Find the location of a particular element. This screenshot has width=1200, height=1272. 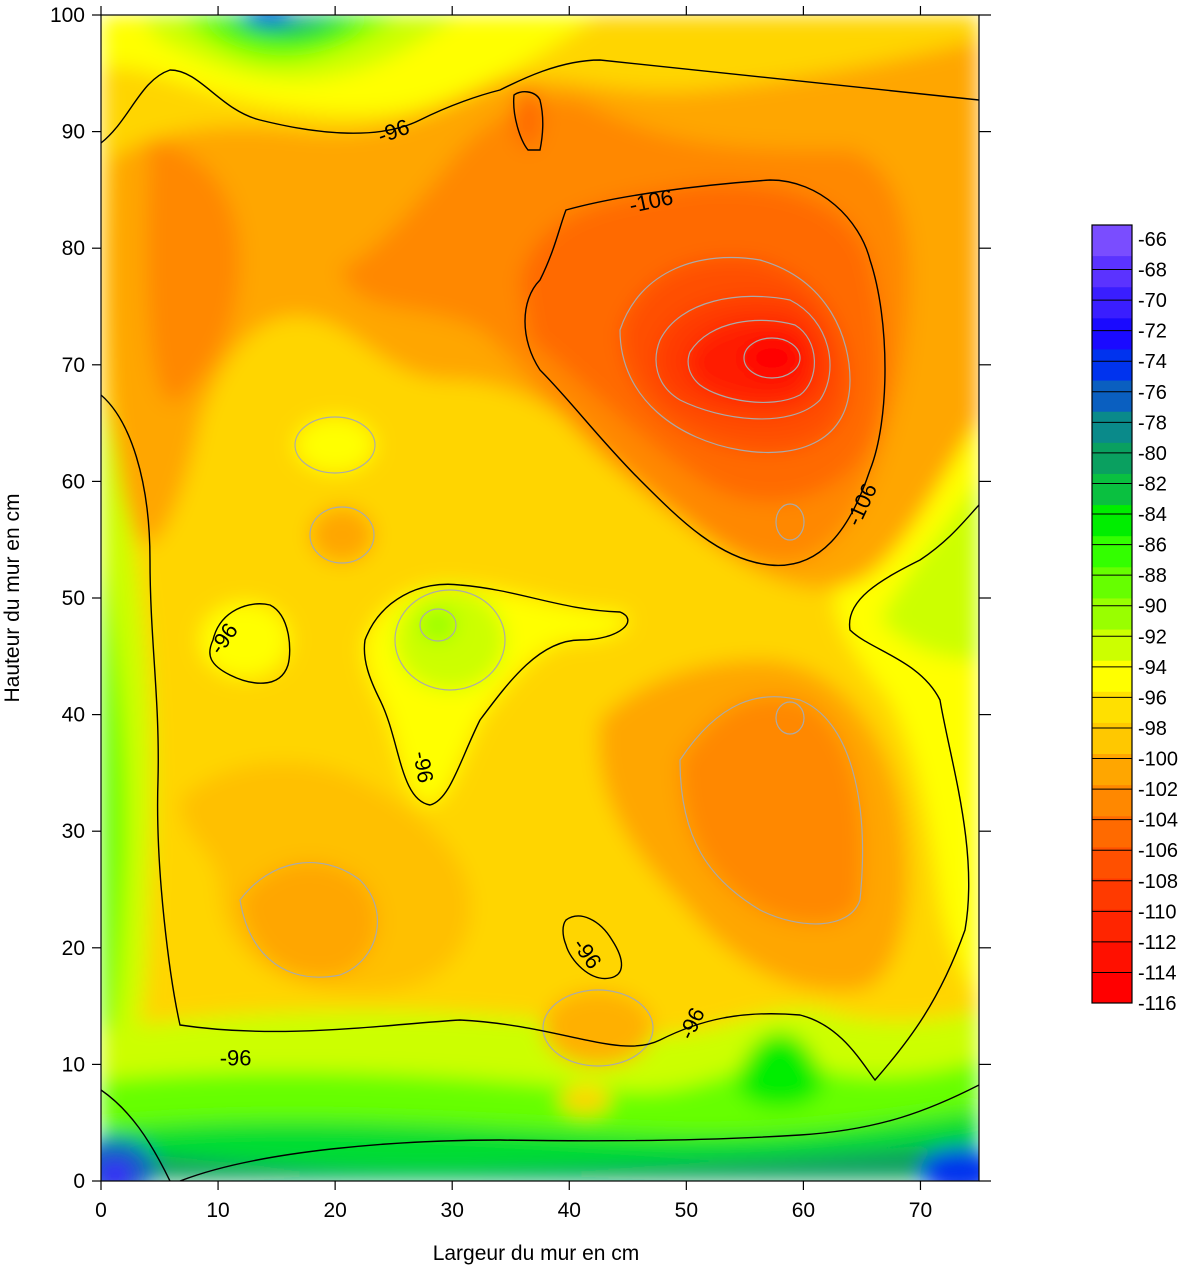

field-bottom-yellow-pocket is located at coordinates (585, 1100).